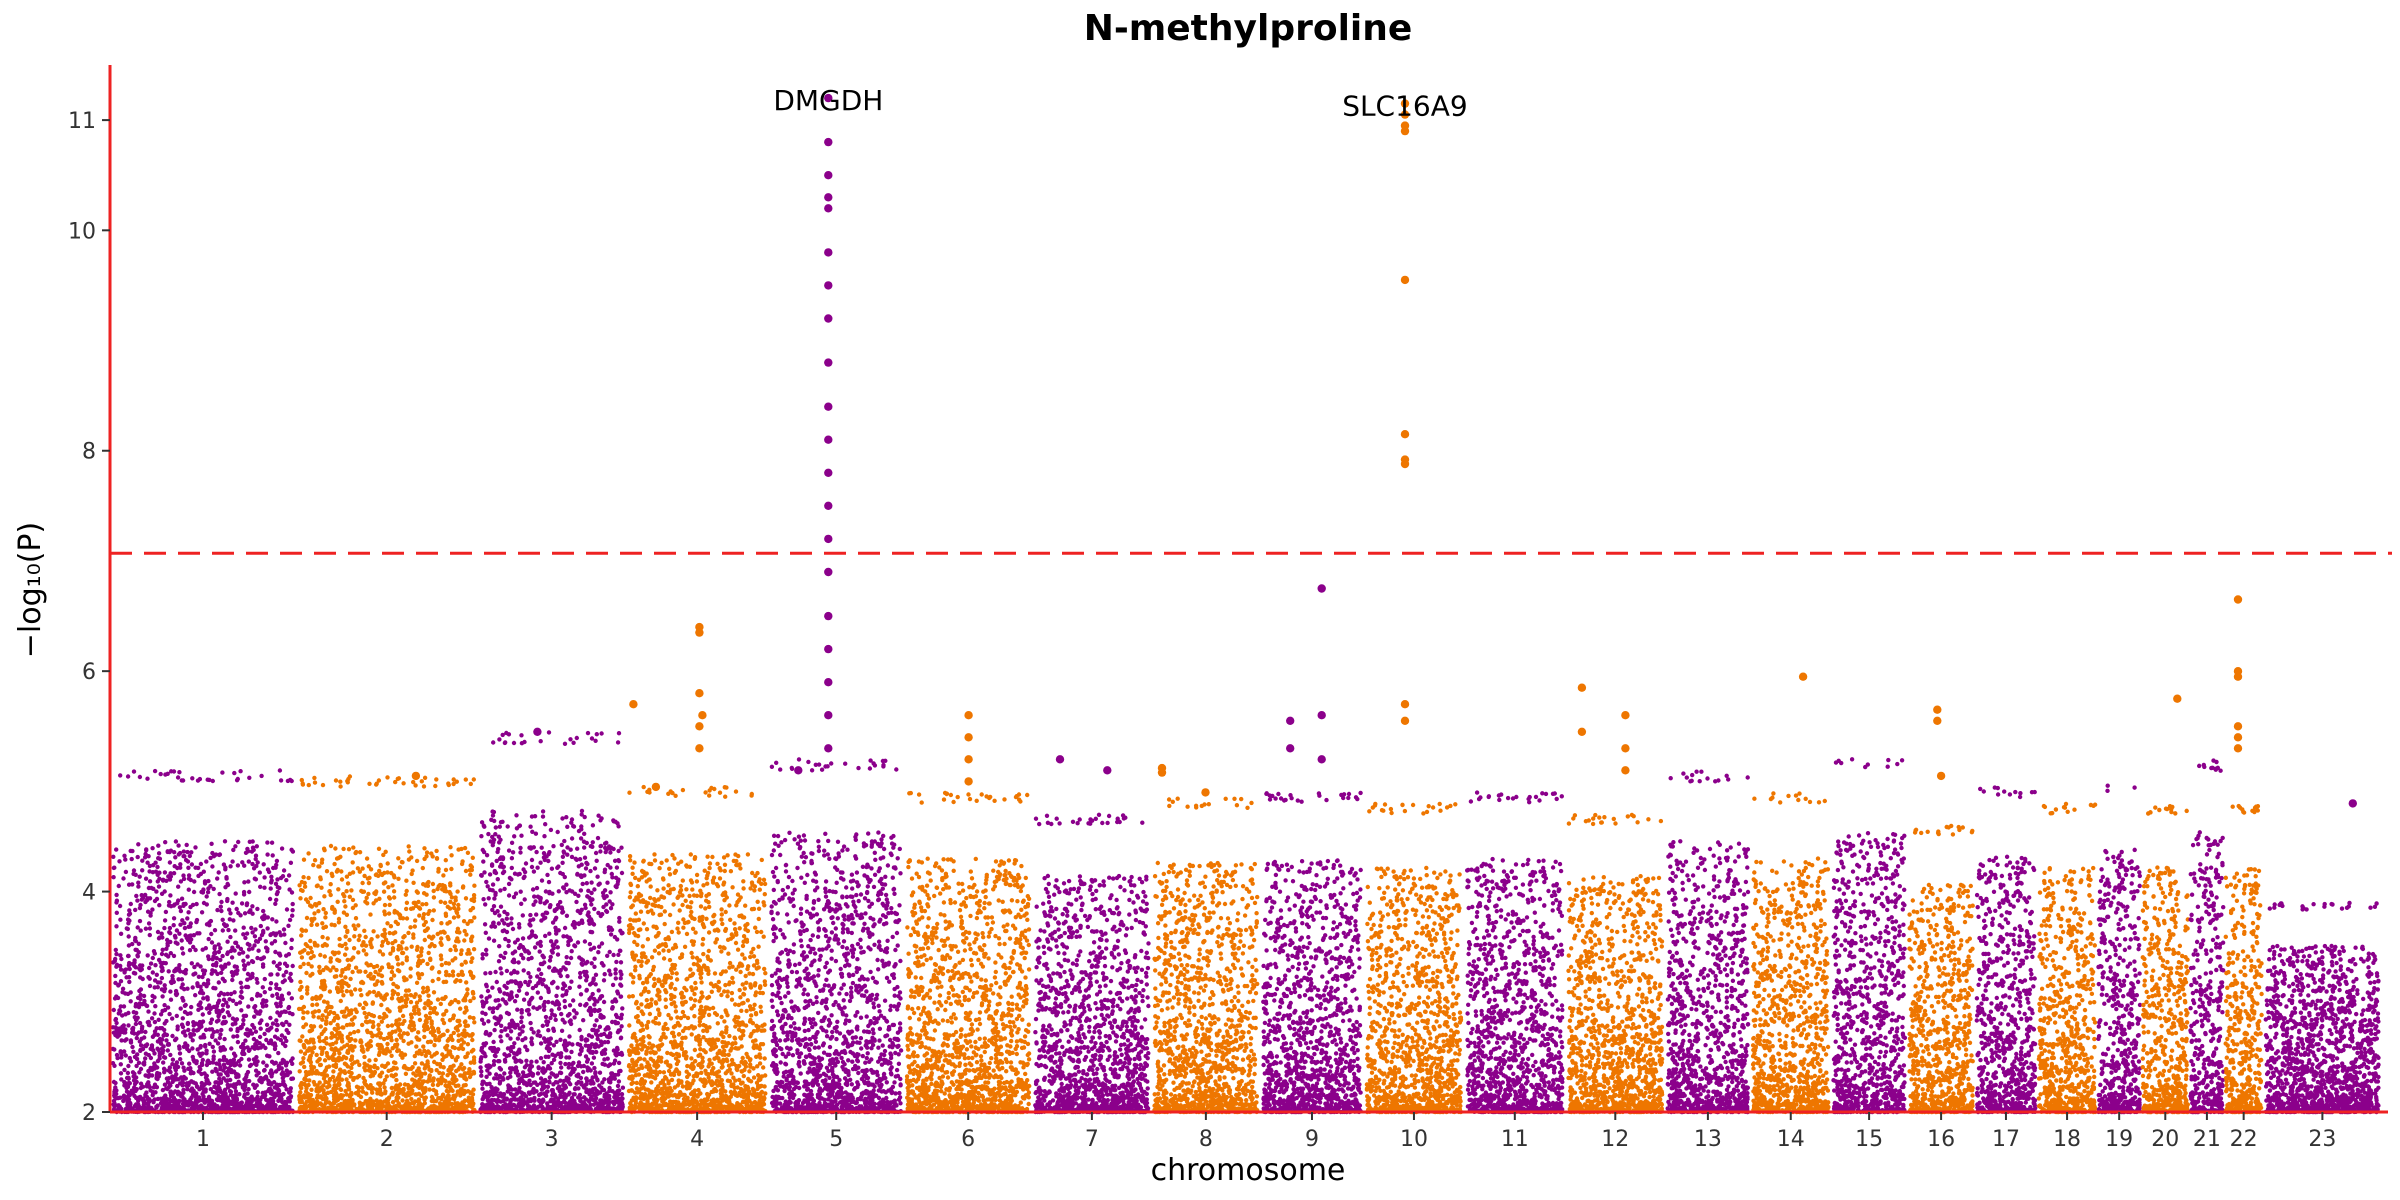 The height and width of the screenshot is (1200, 2400). What do you see at coordinates (1414, 607) in the screenshot?
I see `chromosome-10-points` at bounding box center [1414, 607].